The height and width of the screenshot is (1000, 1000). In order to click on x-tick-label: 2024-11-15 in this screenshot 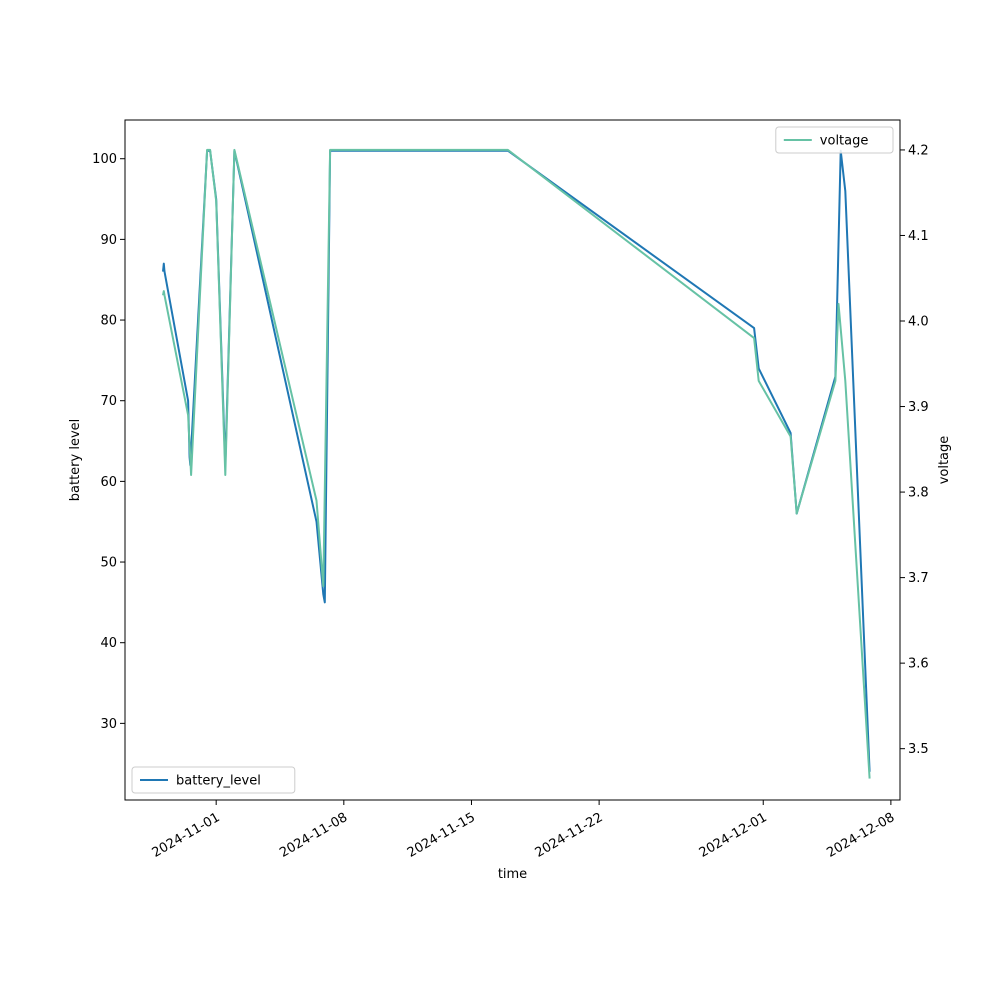, I will do `click(441, 835)`.